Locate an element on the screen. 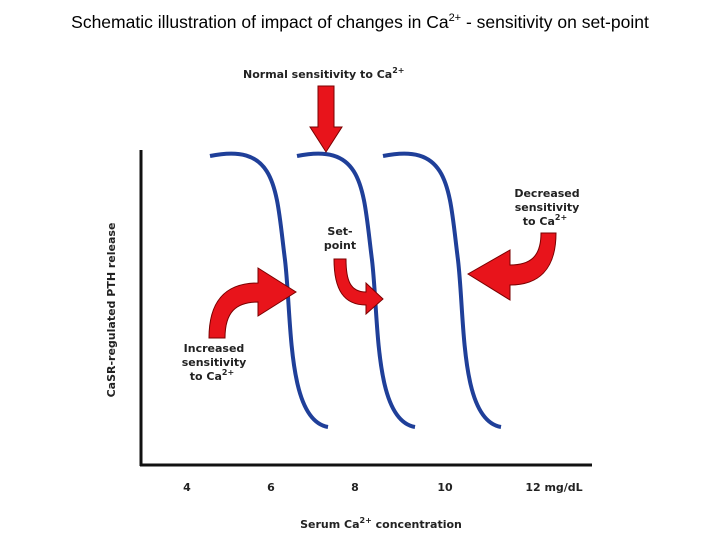  label-decreased-line2: sensitivity is located at coordinates (547, 207).